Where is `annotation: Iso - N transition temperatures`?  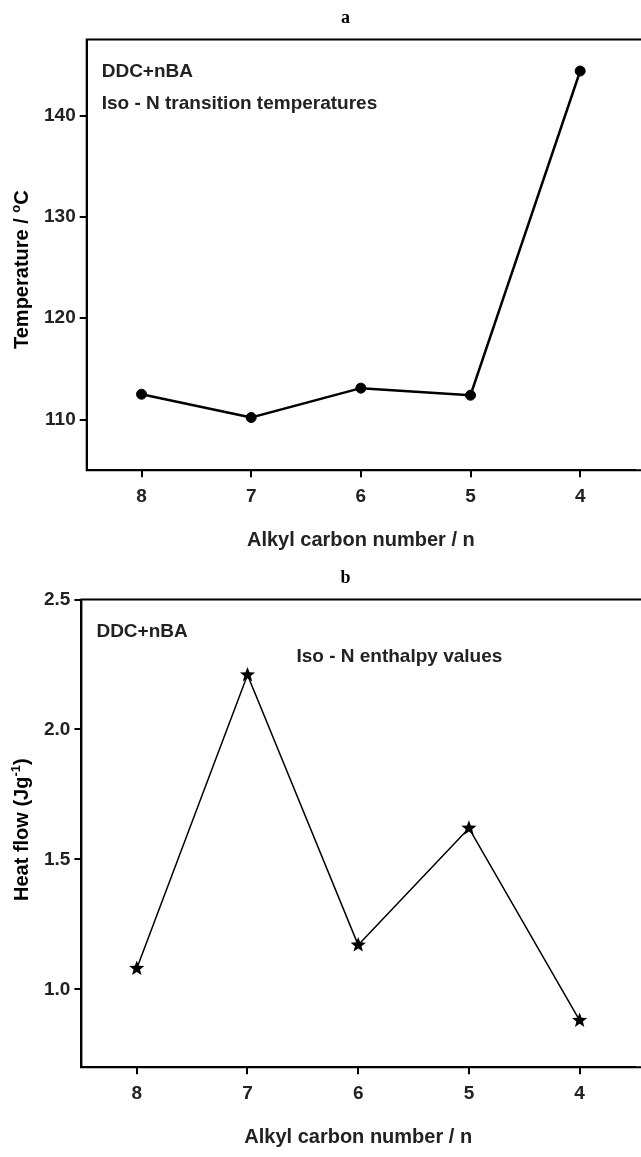
annotation: Iso - N transition temperatures is located at coordinates (239, 102).